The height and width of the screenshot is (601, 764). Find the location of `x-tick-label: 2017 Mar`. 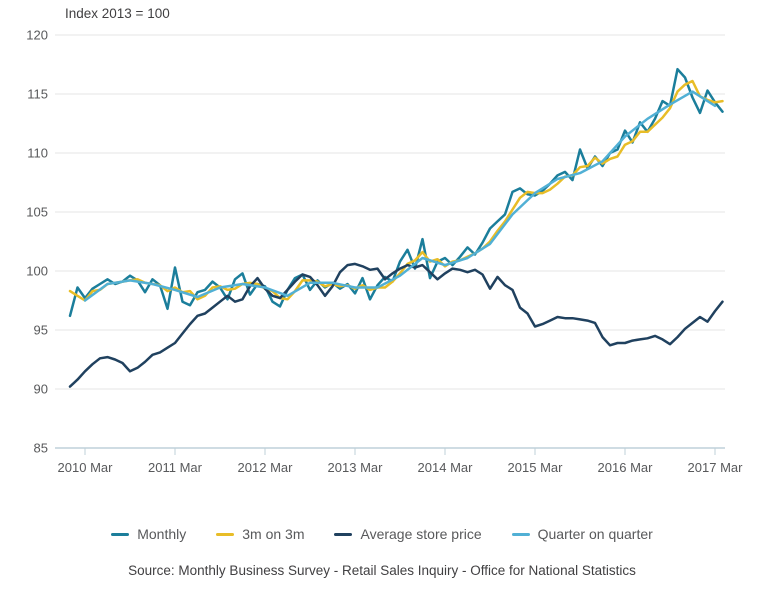

x-tick-label: 2017 Mar is located at coordinates (716, 467).